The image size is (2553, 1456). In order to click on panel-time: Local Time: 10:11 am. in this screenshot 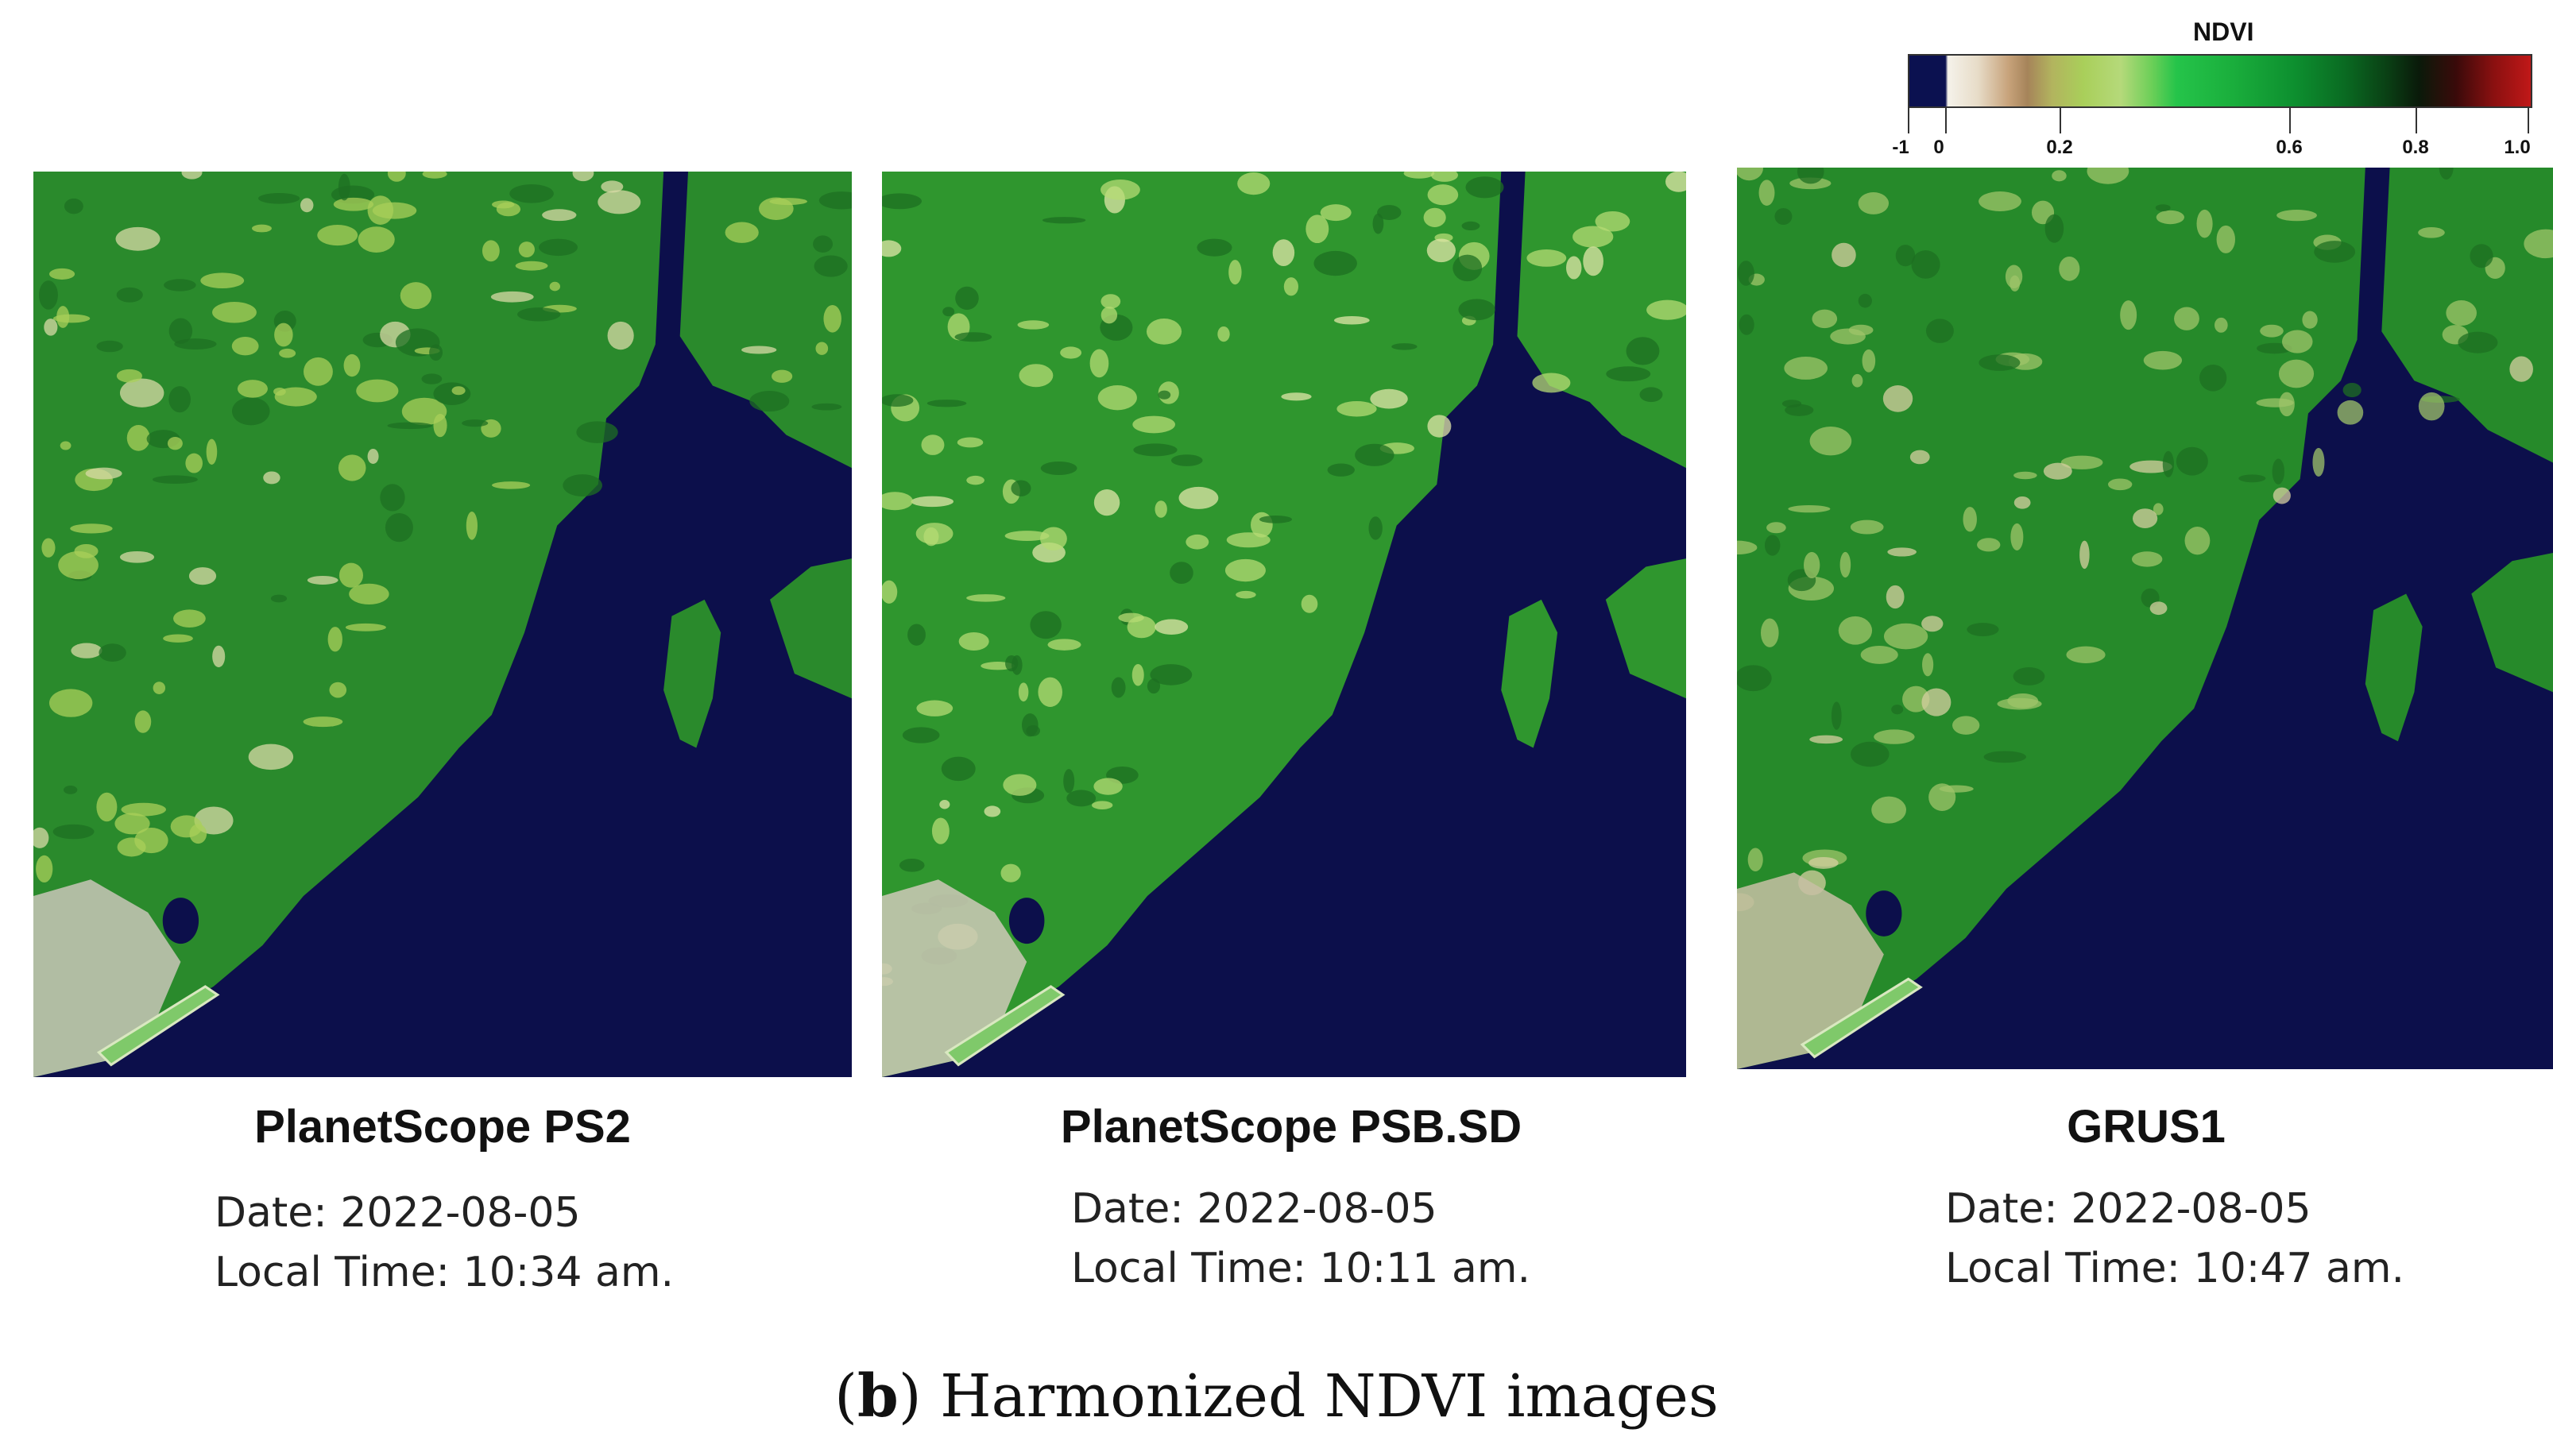, I will do `click(1301, 1268)`.